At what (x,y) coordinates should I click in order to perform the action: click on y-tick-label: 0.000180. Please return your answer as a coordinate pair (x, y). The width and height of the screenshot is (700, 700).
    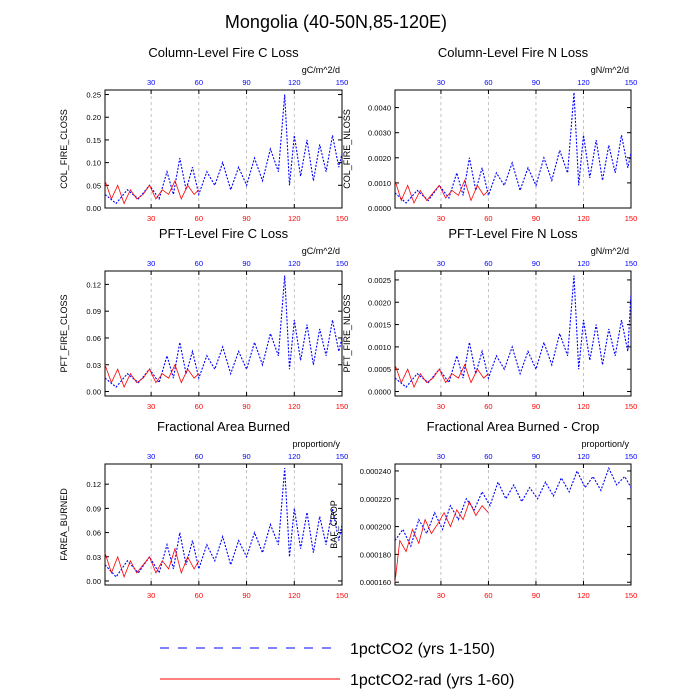
    Looking at the image, I should click on (375, 554).